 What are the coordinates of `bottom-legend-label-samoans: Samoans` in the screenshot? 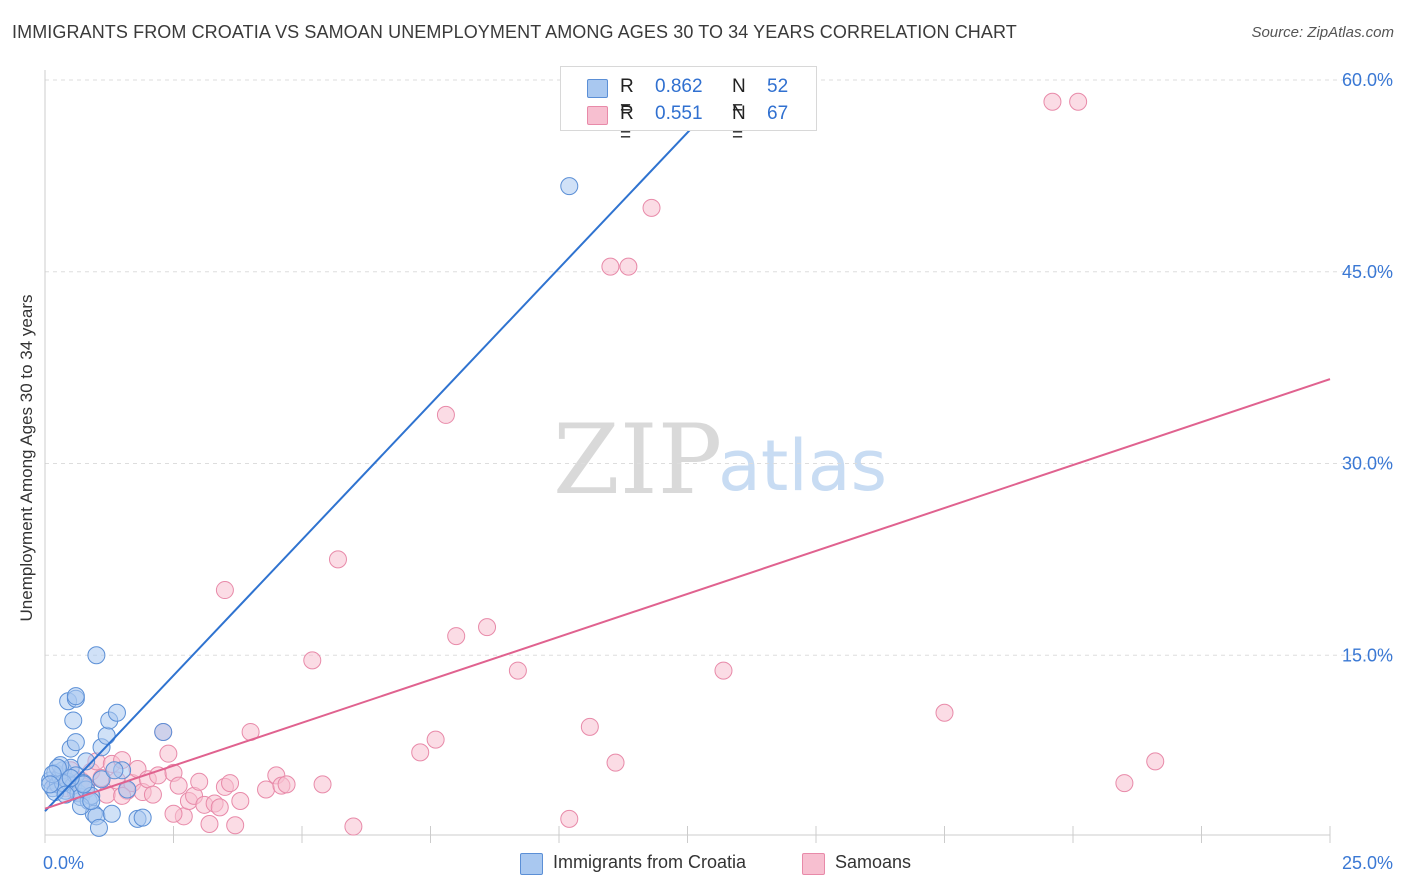 It's located at (873, 862).